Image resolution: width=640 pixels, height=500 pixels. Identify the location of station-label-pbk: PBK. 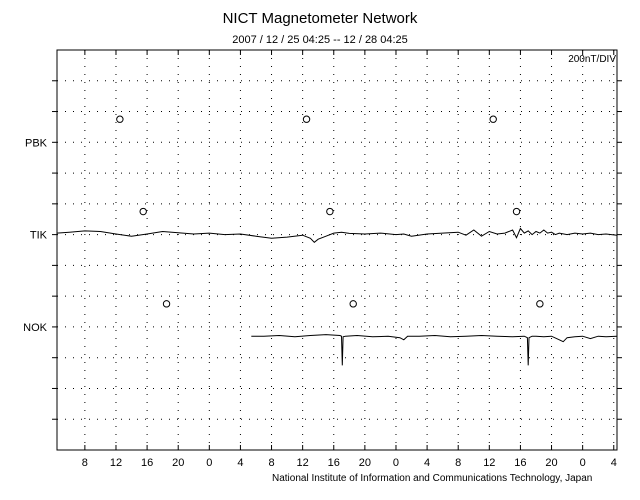
(36, 143).